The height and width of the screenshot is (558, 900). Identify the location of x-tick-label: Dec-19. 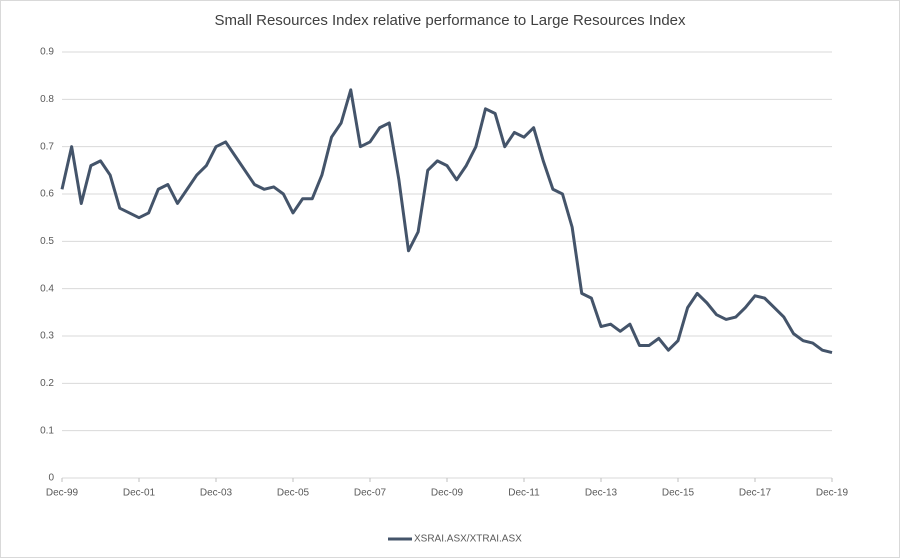
(832, 493).